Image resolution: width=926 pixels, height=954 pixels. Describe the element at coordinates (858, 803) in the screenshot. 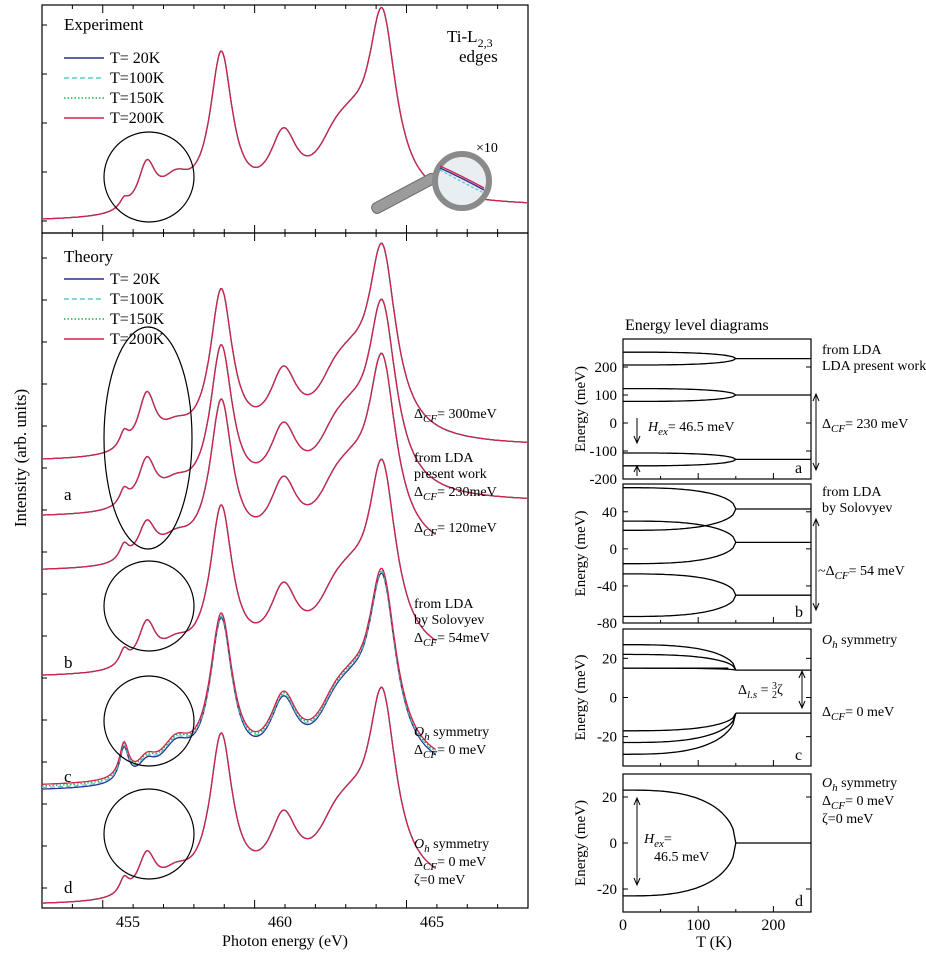

I see `panel-d-label-2: ΔCF= 0 meV` at that location.